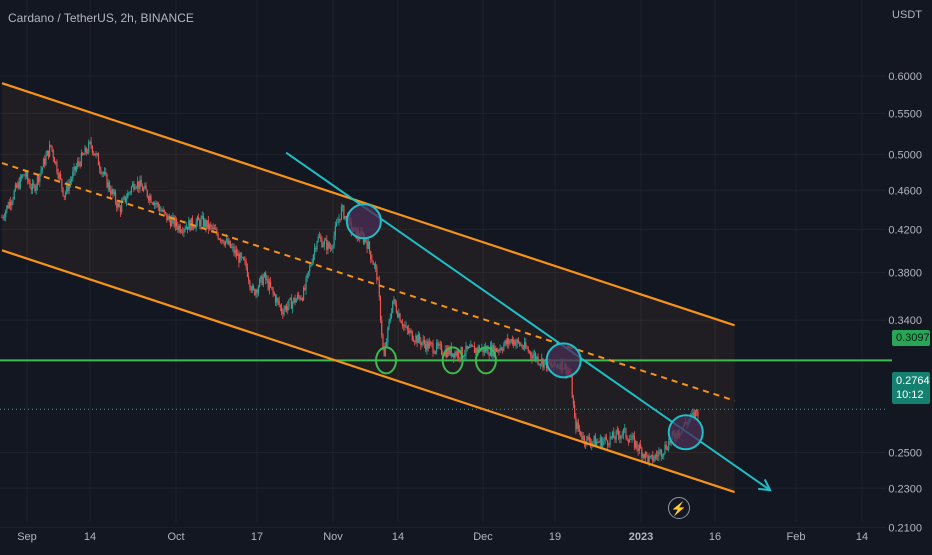 Image resolution: width=932 pixels, height=555 pixels. Describe the element at coordinates (905, 528) in the screenshot. I see `price-tick-label: 0.2100` at that location.